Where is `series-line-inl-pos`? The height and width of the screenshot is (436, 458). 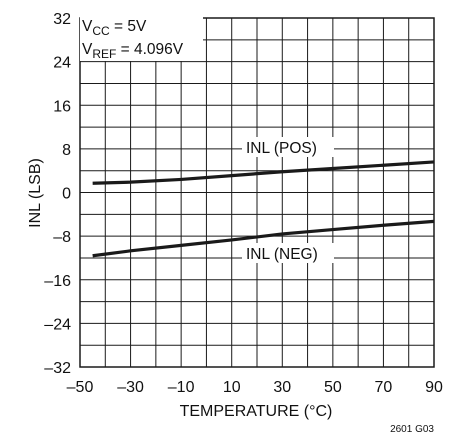
series-line-inl-pos is located at coordinates (263, 172).